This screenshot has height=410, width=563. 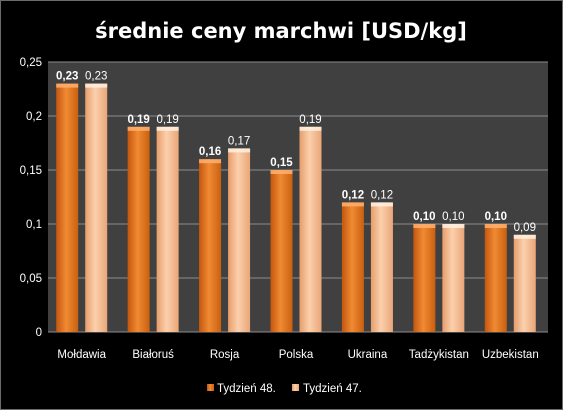 What do you see at coordinates (246, 389) in the screenshot?
I see `legend-label-tydzien-48: Tydzień 48.` at bounding box center [246, 389].